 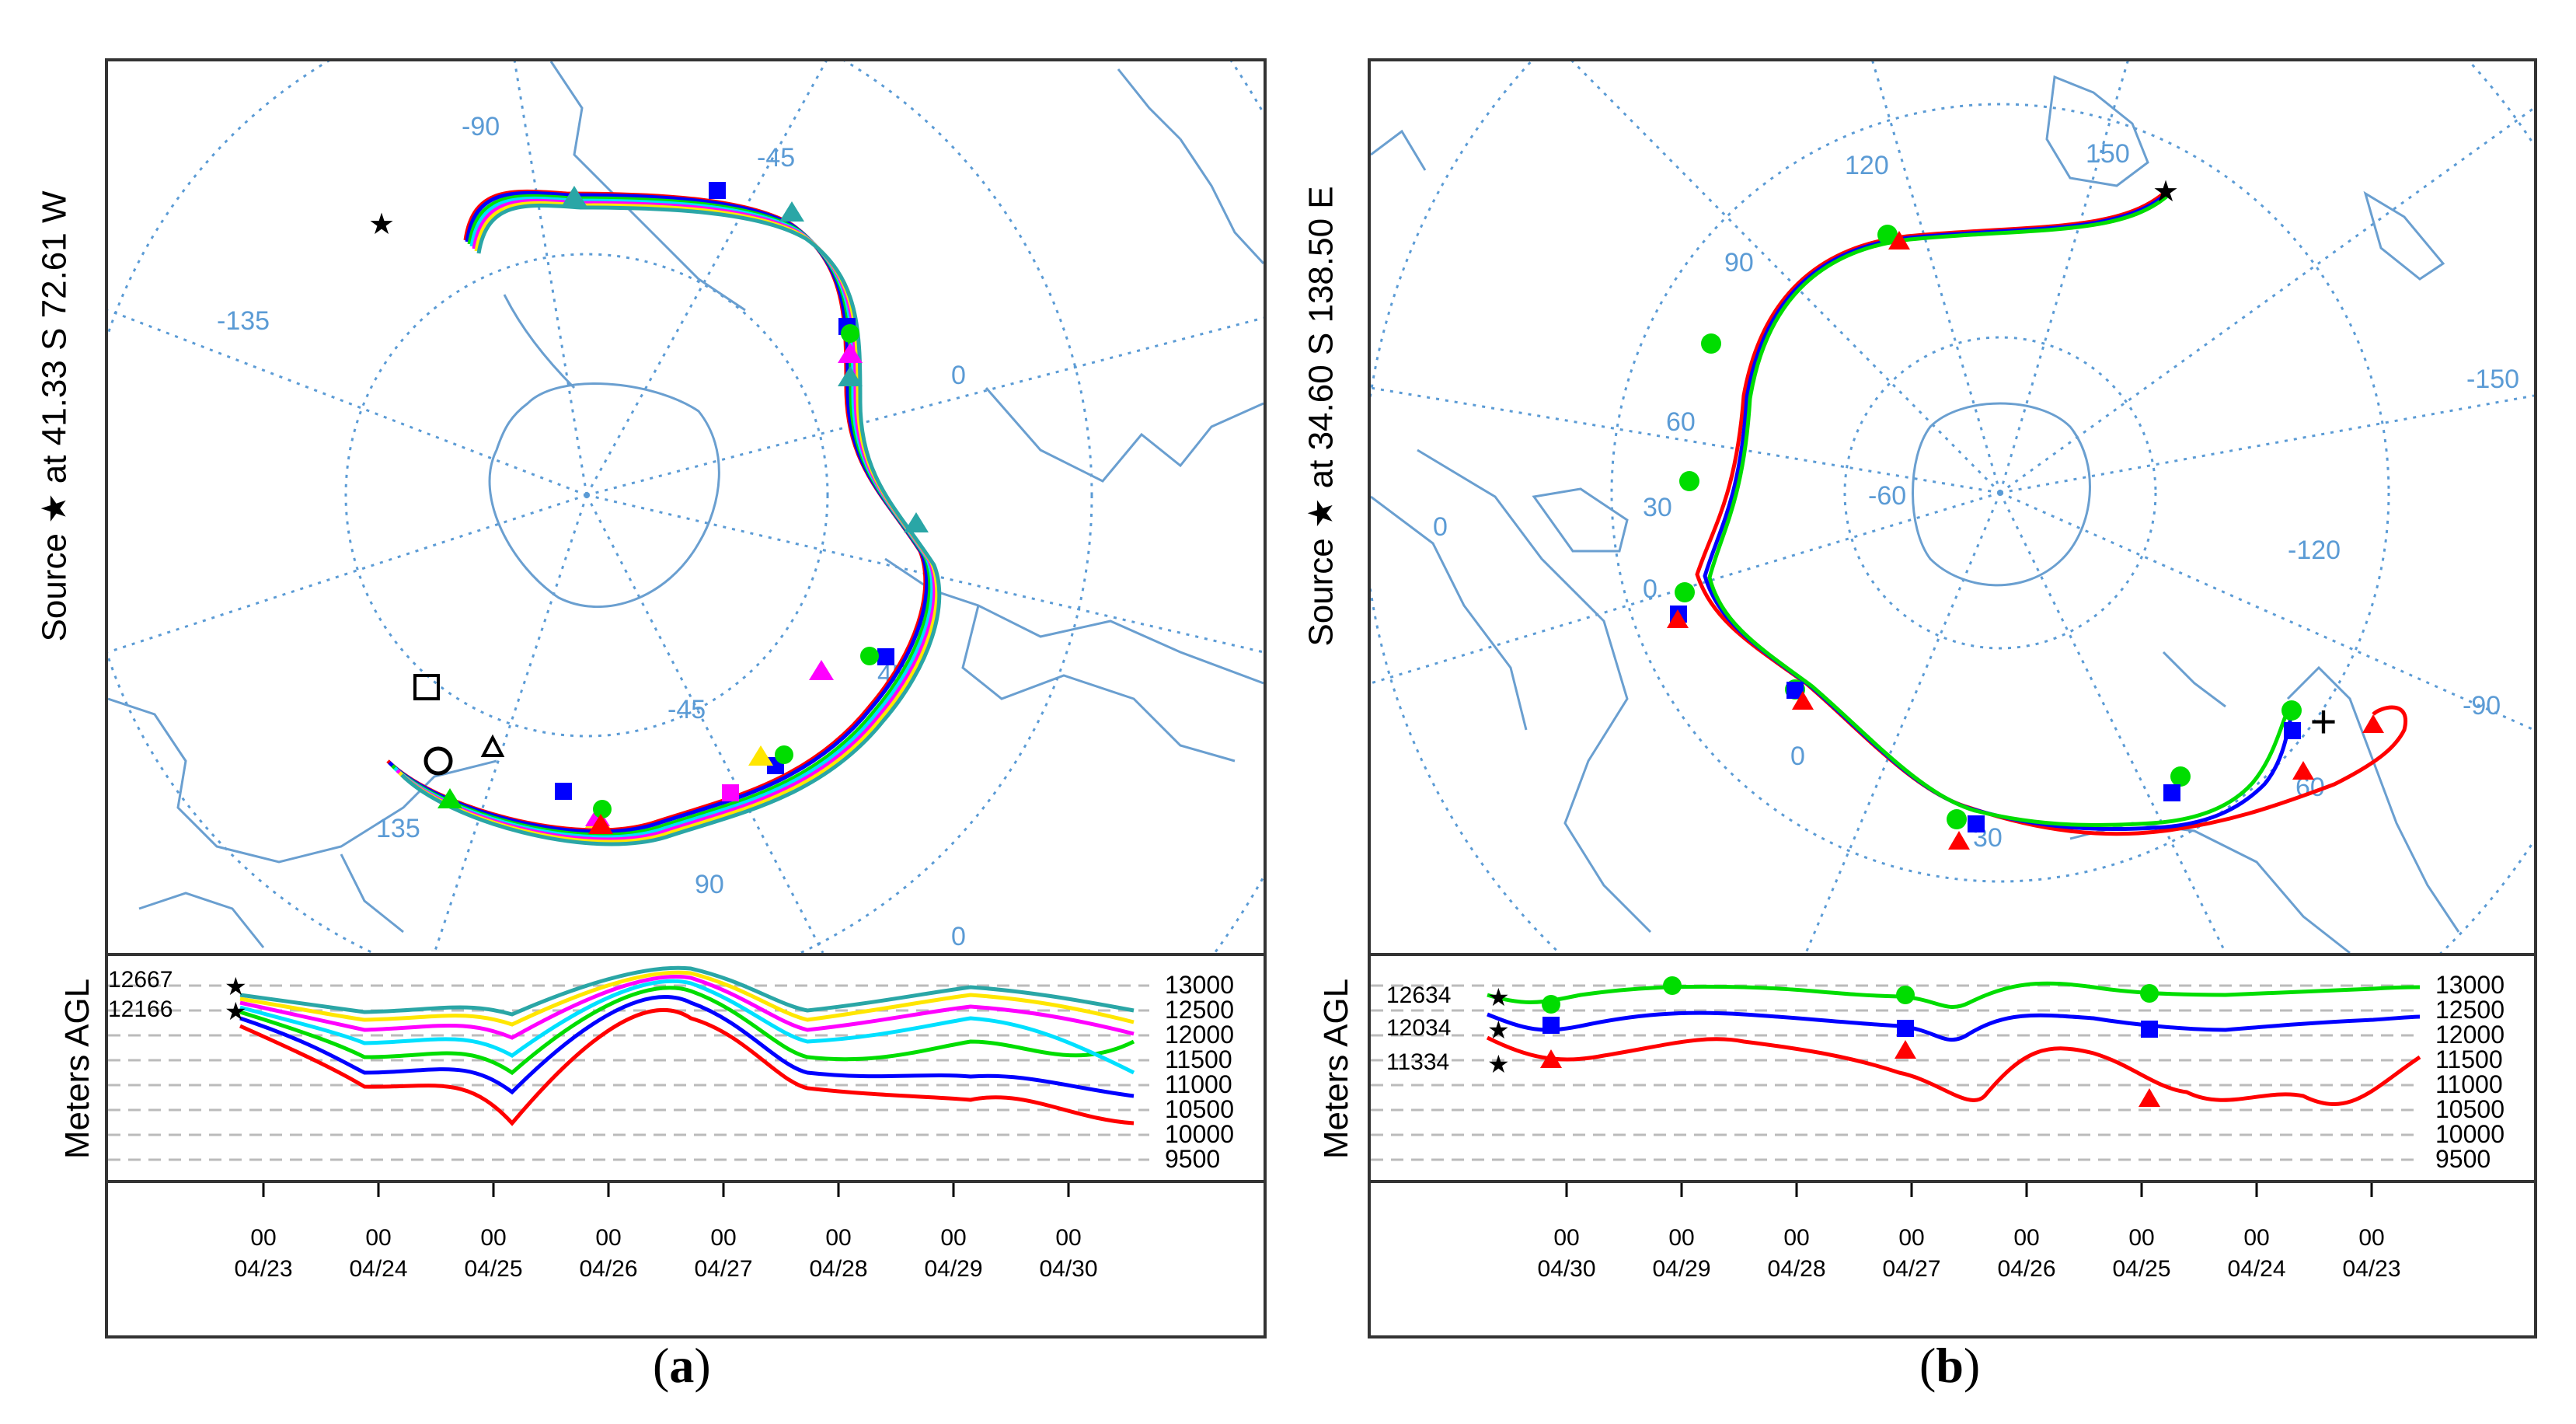 I want to click on ytick-label: 11000, so click(x=2469, y=1084).